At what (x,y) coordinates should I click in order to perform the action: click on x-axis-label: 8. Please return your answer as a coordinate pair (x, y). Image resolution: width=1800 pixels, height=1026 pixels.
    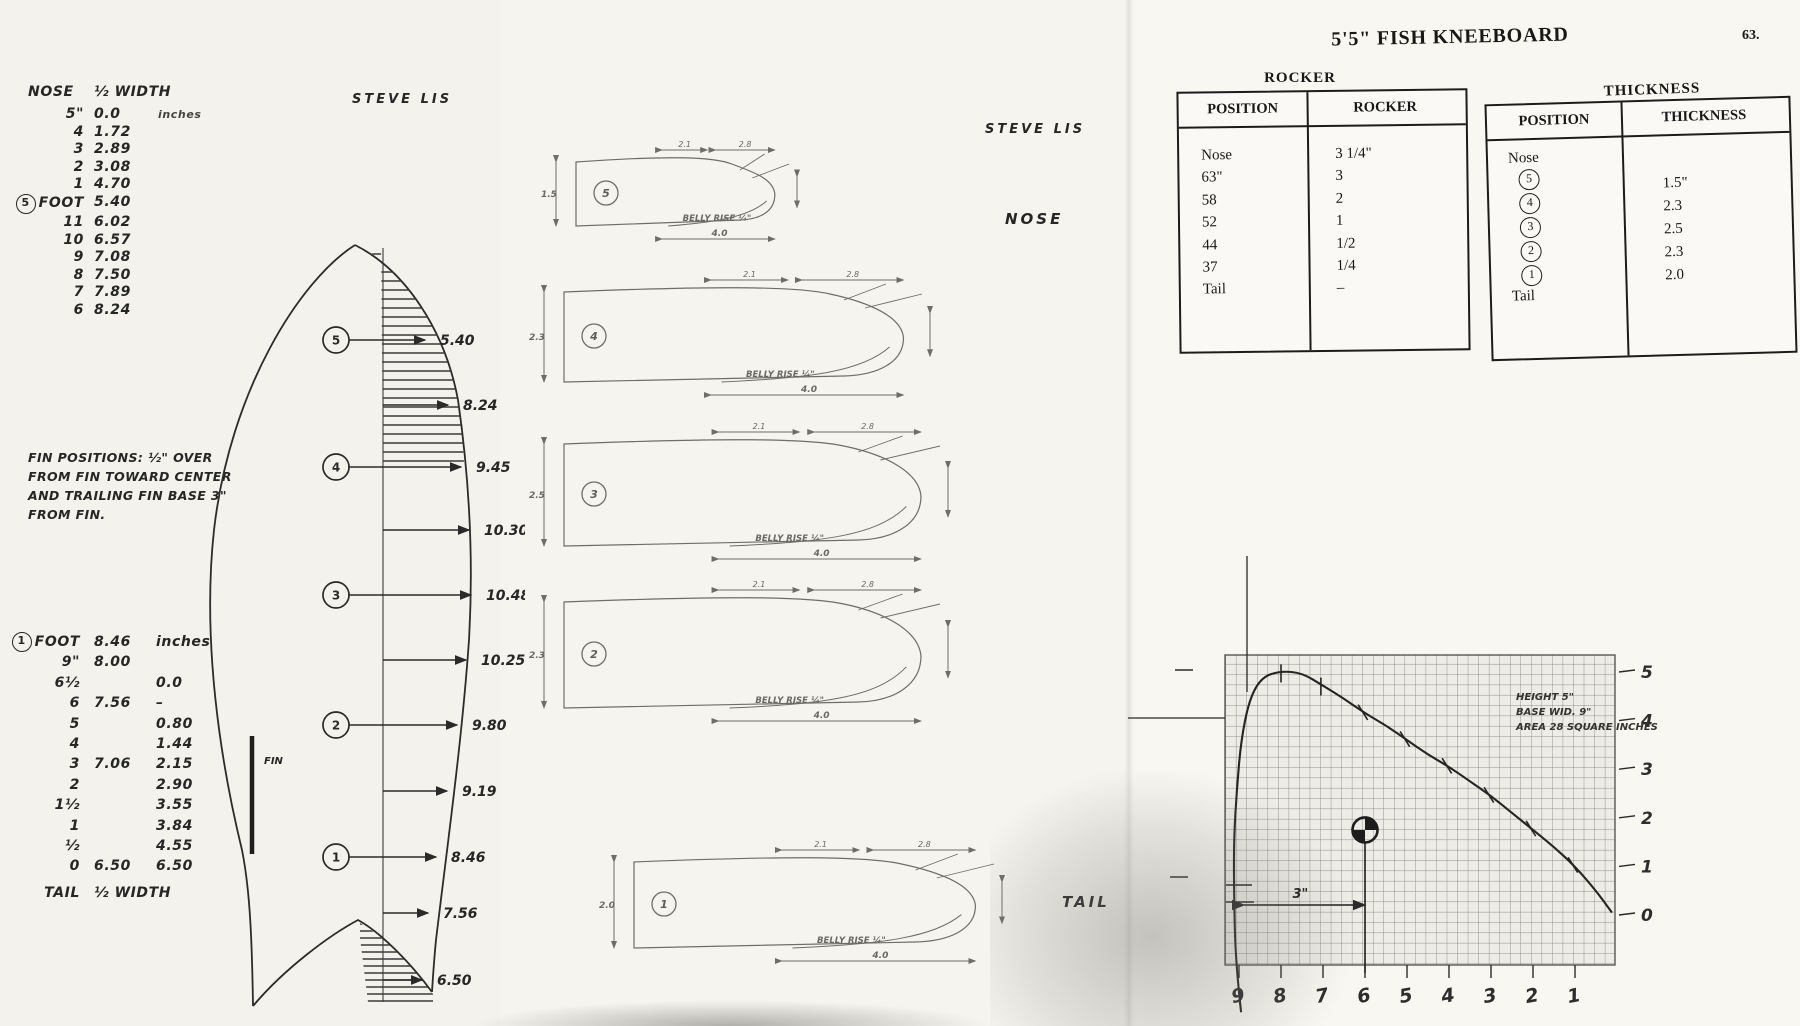
    Looking at the image, I should click on (1280, 996).